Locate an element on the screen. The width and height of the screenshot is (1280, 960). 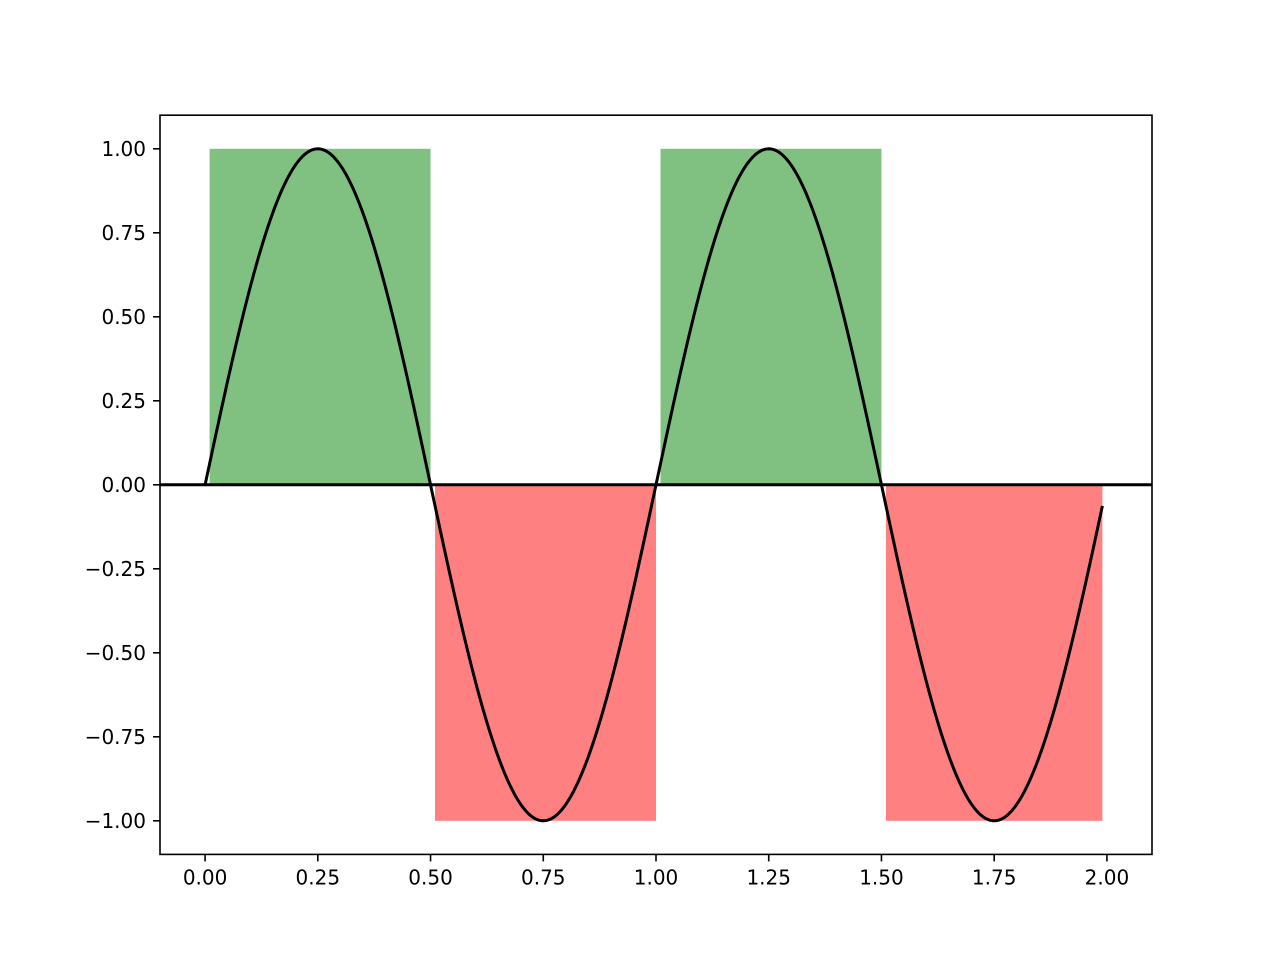
y-tick-label: −1.00 is located at coordinates (115, 821).